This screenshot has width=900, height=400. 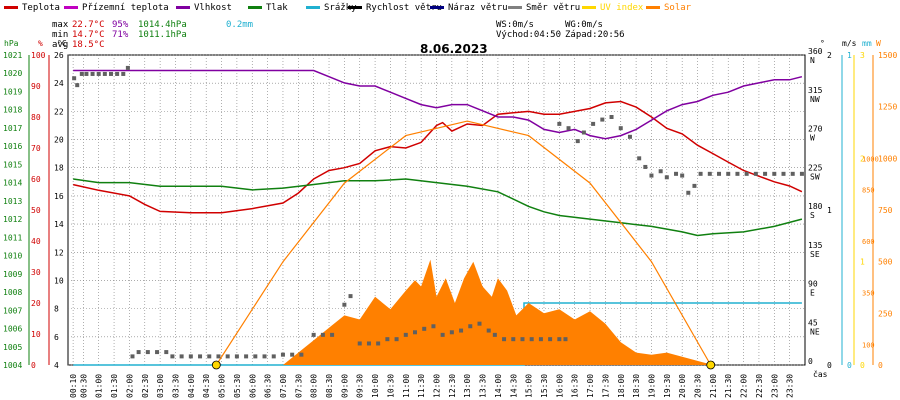 I want to click on humidity-tick-label: 0, so click(x=33, y=365).